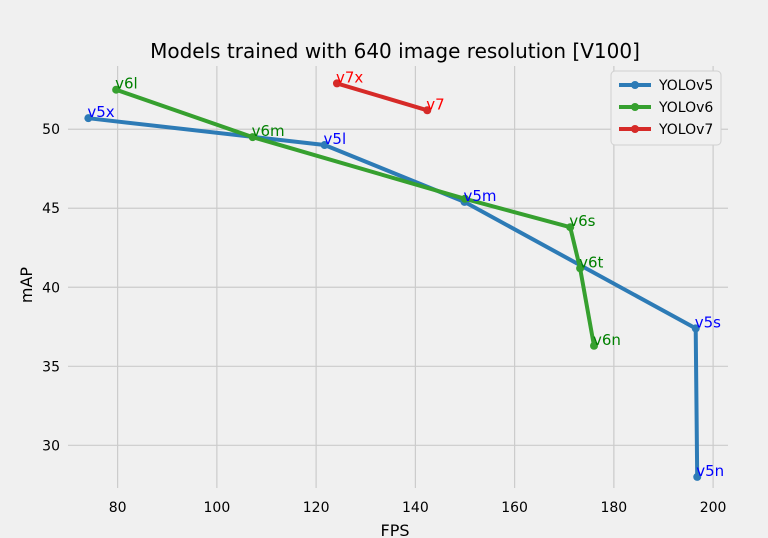 The image size is (768, 538). I want to click on x-tick-label: 100, so click(217, 508).